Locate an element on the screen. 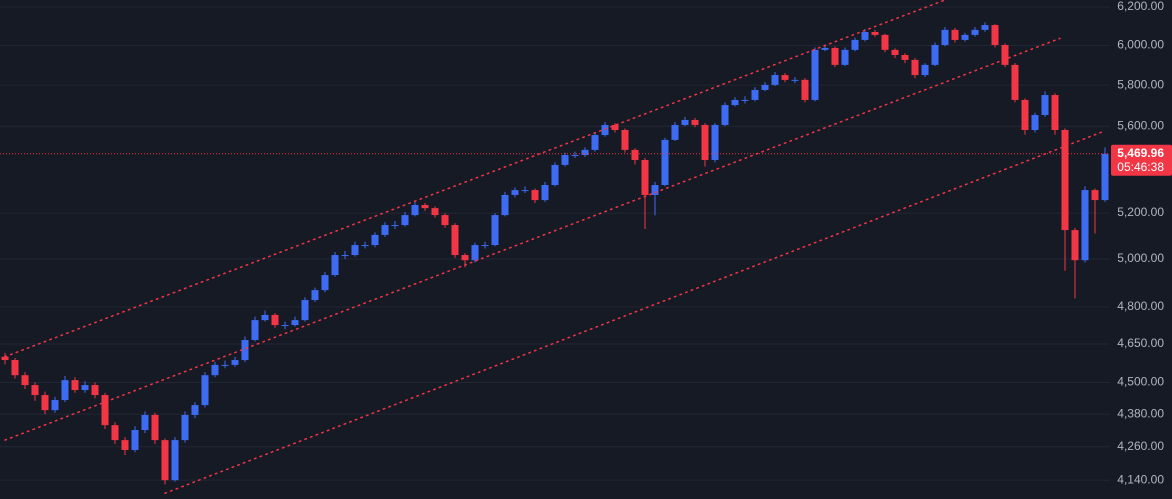 This screenshot has width=1172, height=499. last-price-box is located at coordinates (1141, 160).